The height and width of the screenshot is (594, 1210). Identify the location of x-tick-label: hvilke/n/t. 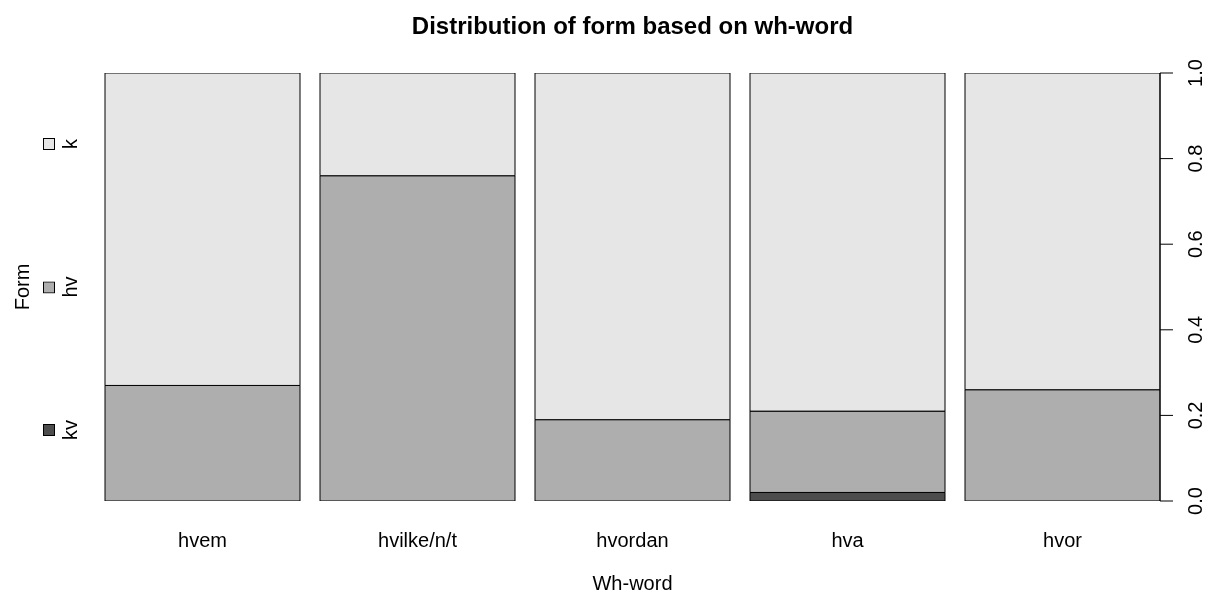
(418, 540).